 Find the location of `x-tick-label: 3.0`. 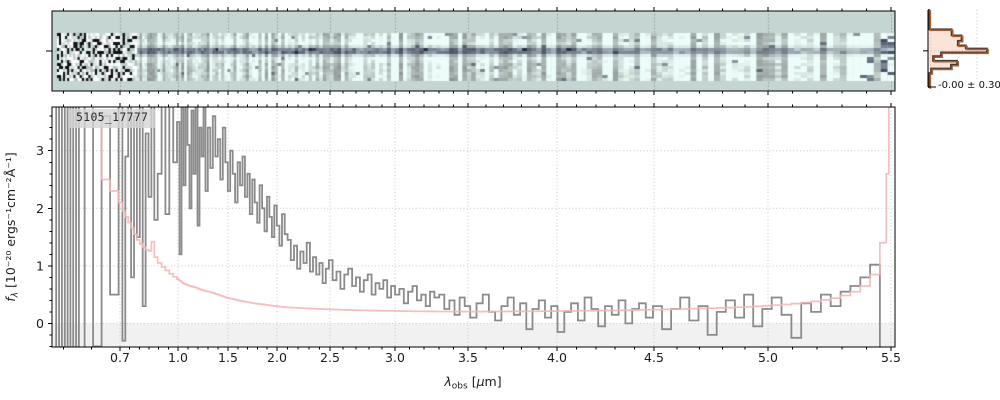

x-tick-label: 3.0 is located at coordinates (395, 357).